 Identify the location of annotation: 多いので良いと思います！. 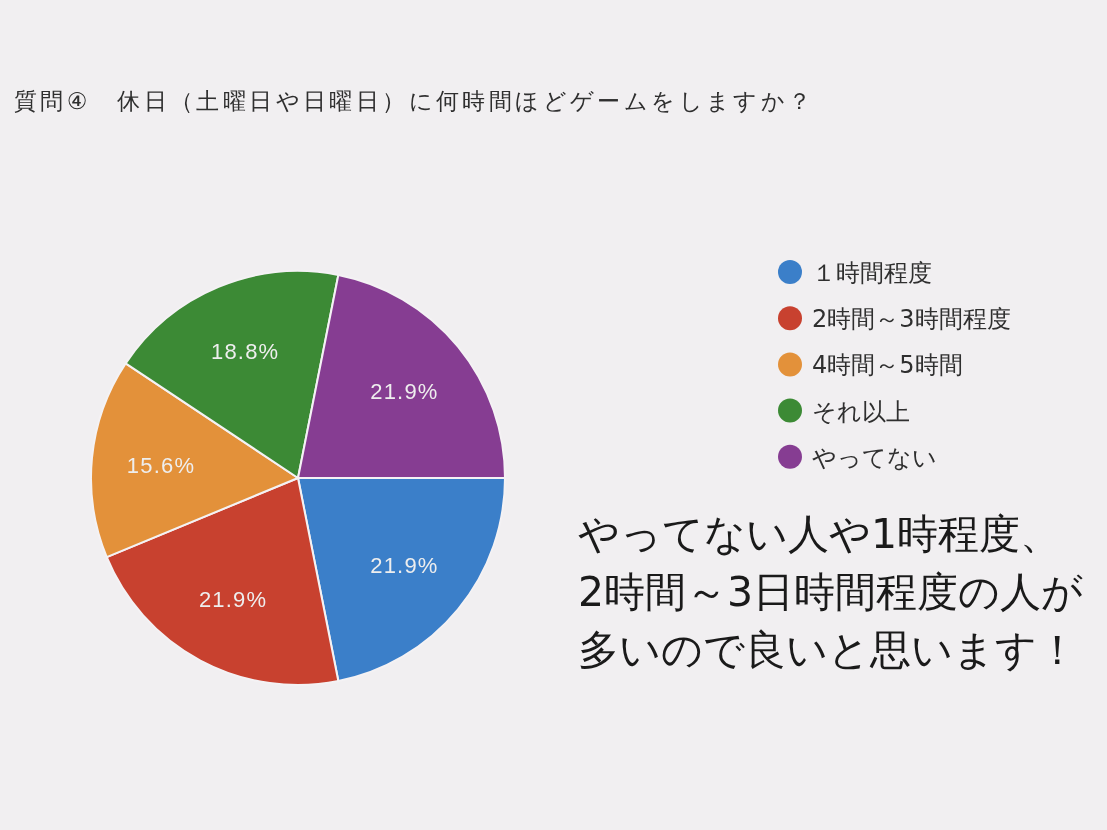
(828, 650).